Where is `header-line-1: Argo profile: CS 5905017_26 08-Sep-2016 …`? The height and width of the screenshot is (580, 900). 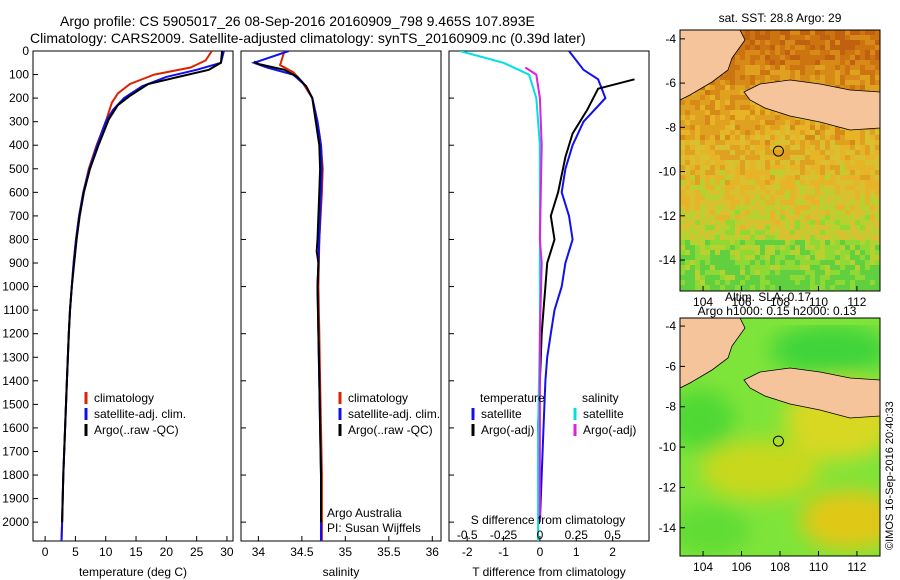
header-line-1: Argo profile: CS 5905017_26 08-Sep-2016 … is located at coordinates (297, 21).